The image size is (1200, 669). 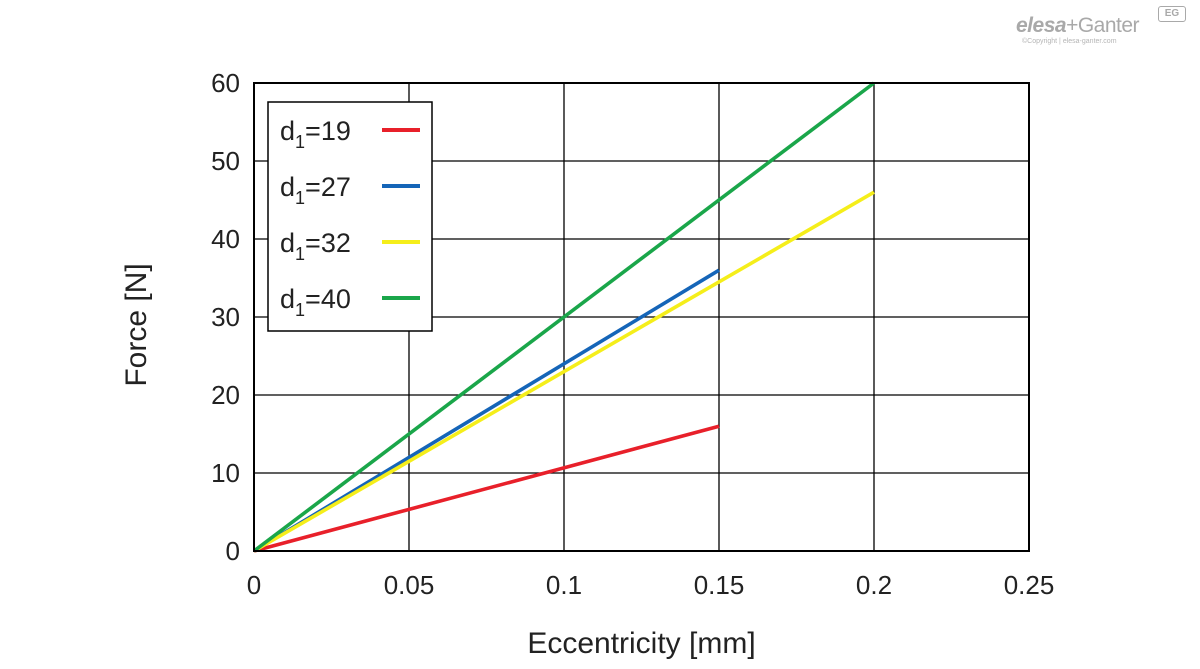 I want to click on x-tick-label: 0.25, so click(x=1029, y=585).